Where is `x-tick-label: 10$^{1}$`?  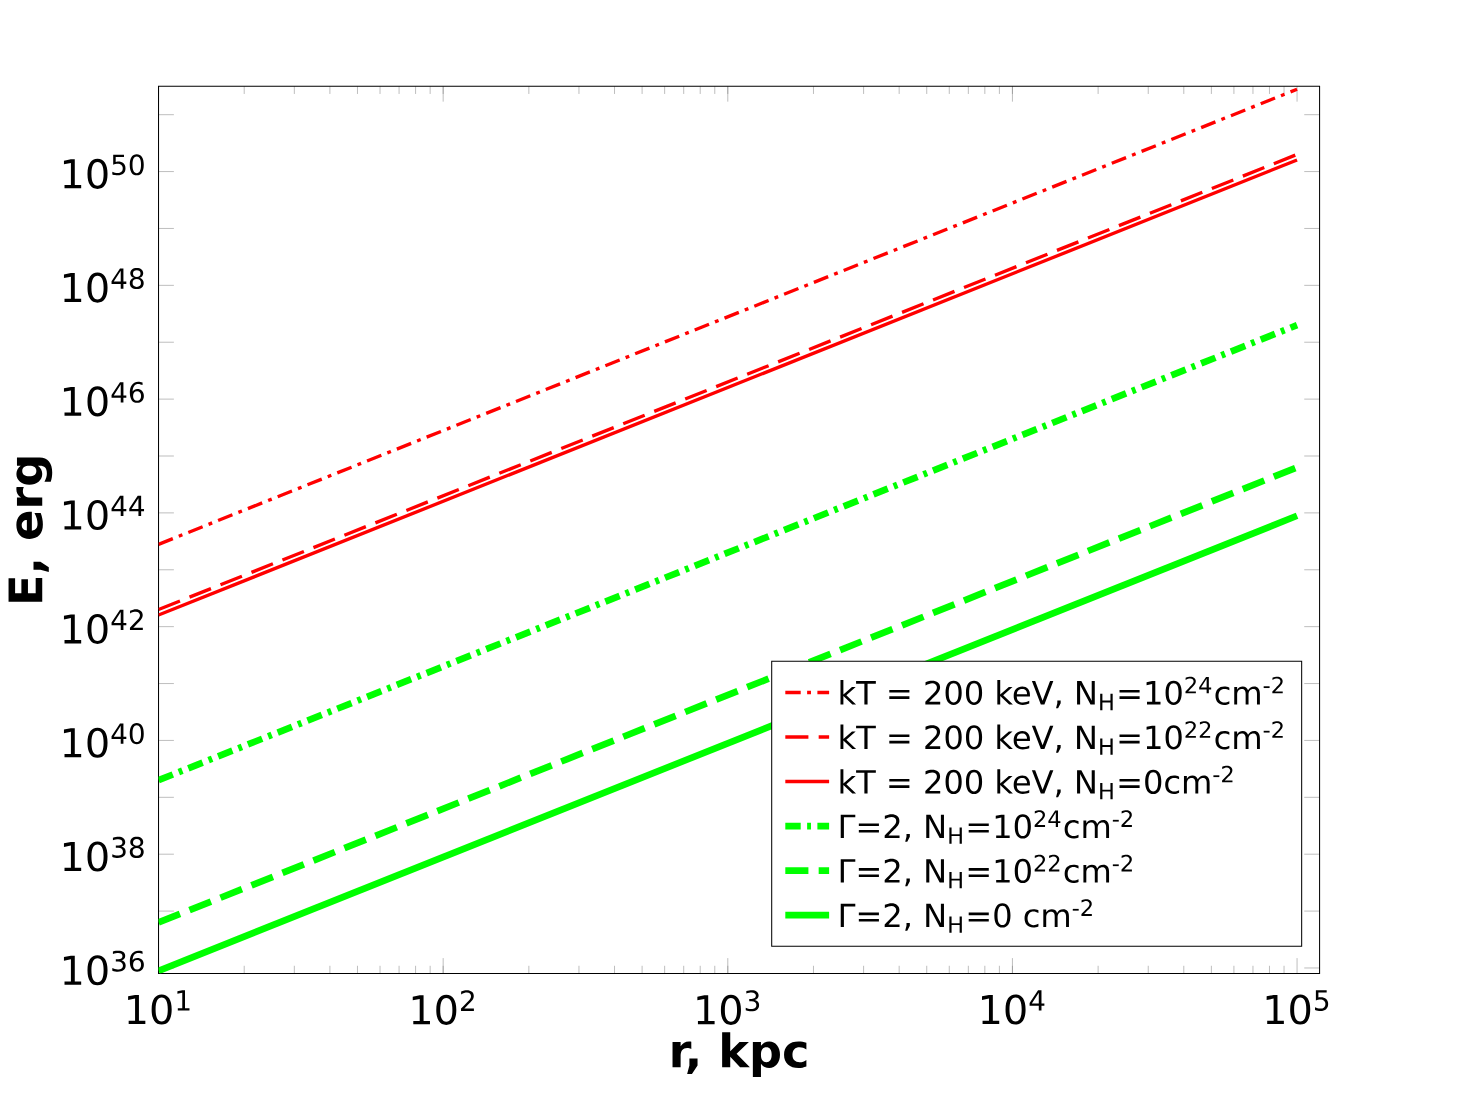 x-tick-label: 10$^{1}$ is located at coordinates (159, 1007).